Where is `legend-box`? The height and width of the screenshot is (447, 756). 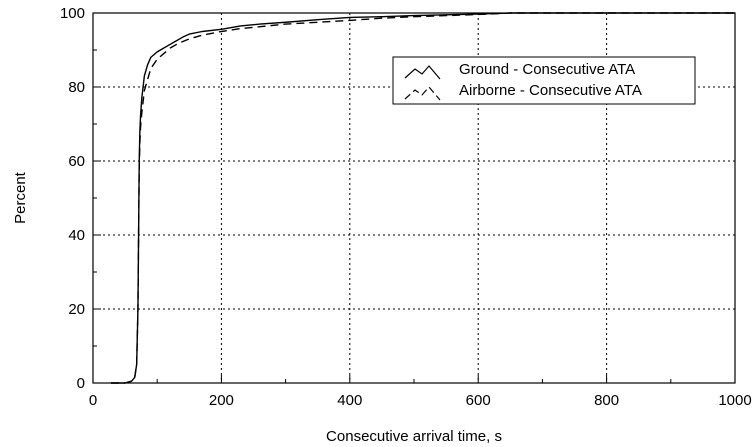
legend-box is located at coordinates (544, 80).